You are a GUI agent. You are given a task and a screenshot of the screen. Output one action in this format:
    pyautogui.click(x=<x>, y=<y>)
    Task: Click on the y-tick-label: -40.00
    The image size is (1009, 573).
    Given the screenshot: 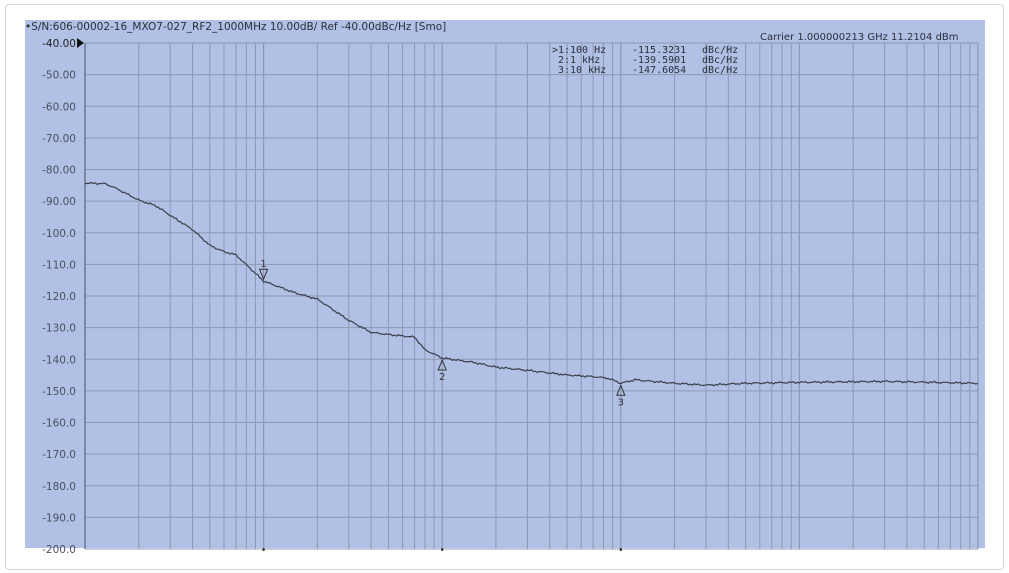 What is the action you would take?
    pyautogui.click(x=59, y=44)
    